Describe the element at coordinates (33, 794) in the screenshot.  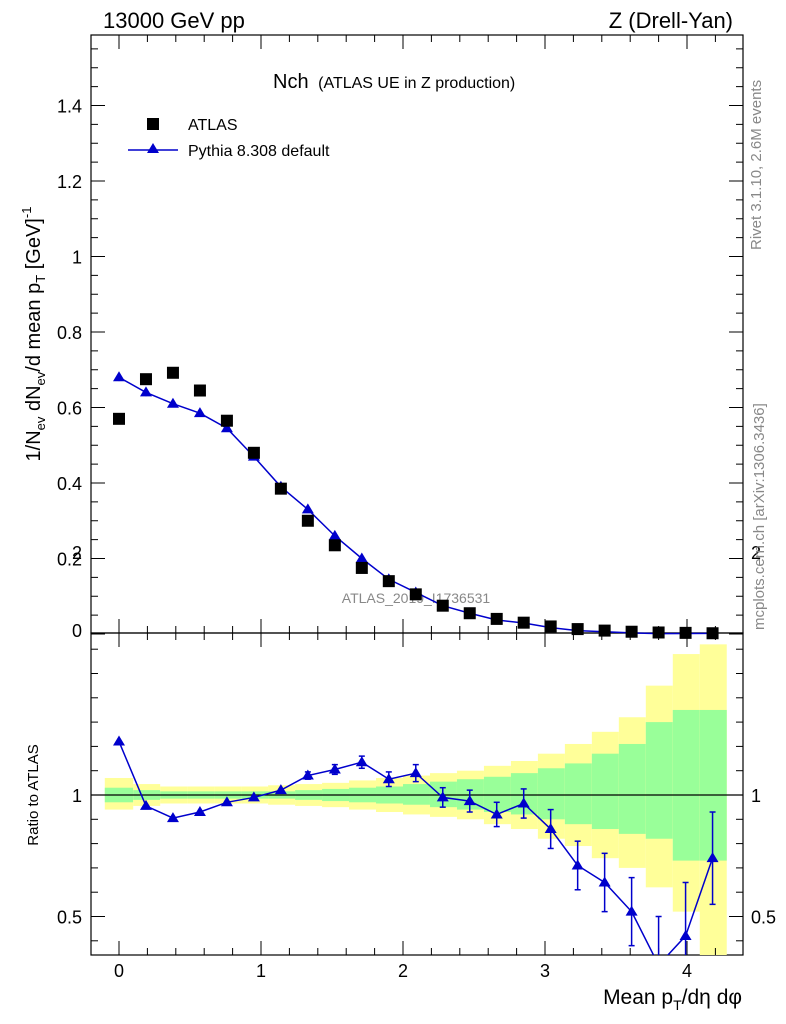
I see `ratio-y-axis-label: Ratio to ATLAS` at that location.